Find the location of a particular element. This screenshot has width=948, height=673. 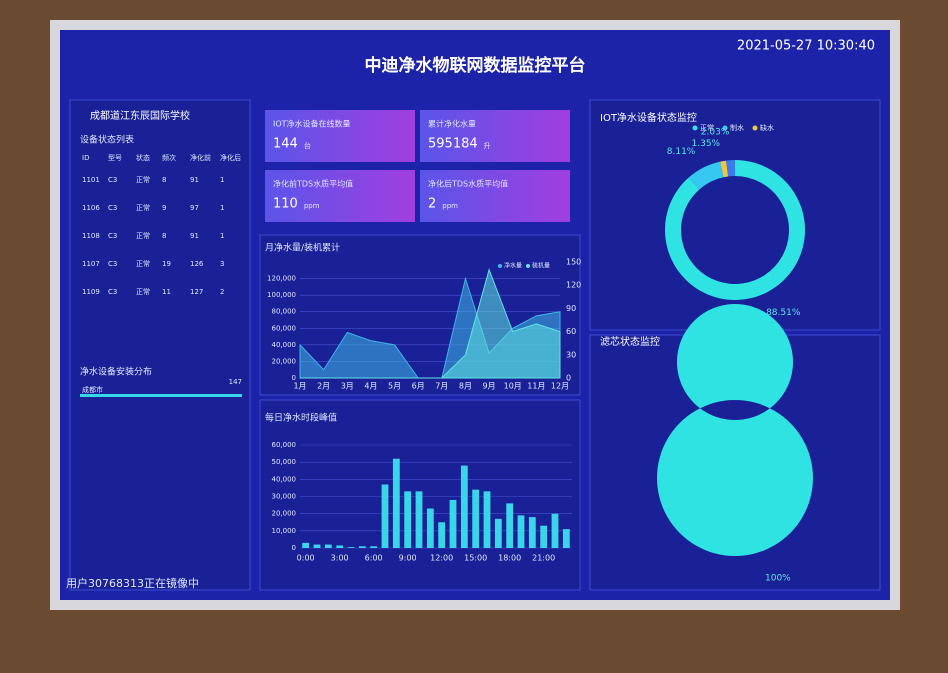

x-tick-label: 12:00 is located at coordinates (441, 558).